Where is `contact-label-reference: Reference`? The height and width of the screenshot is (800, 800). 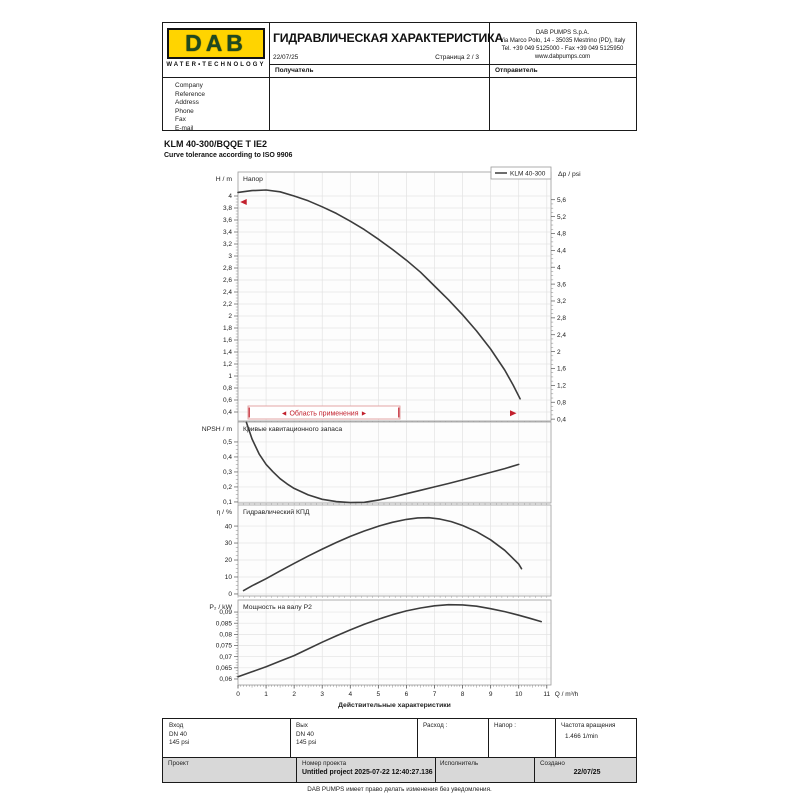 contact-label-reference: Reference is located at coordinates (190, 94).